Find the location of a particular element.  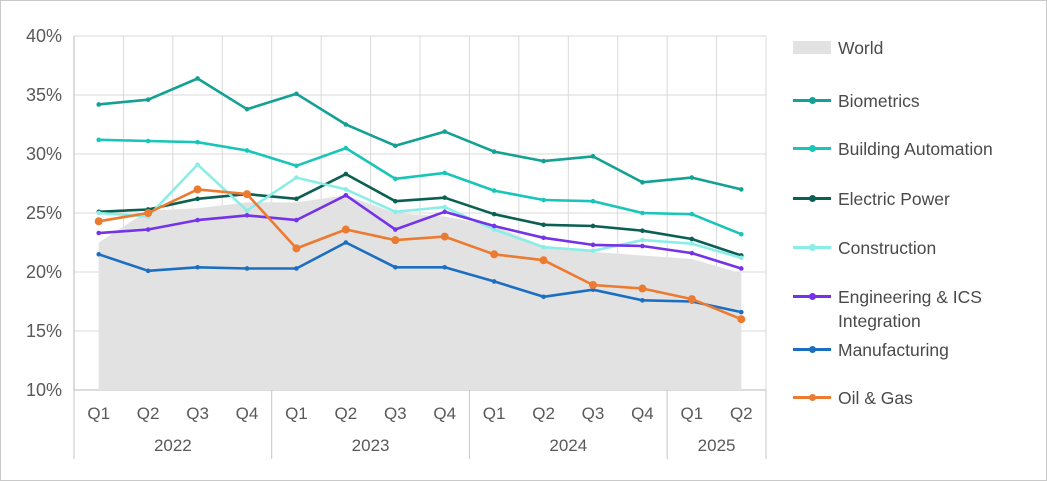

oil-gas-line-swatch is located at coordinates (812, 398).